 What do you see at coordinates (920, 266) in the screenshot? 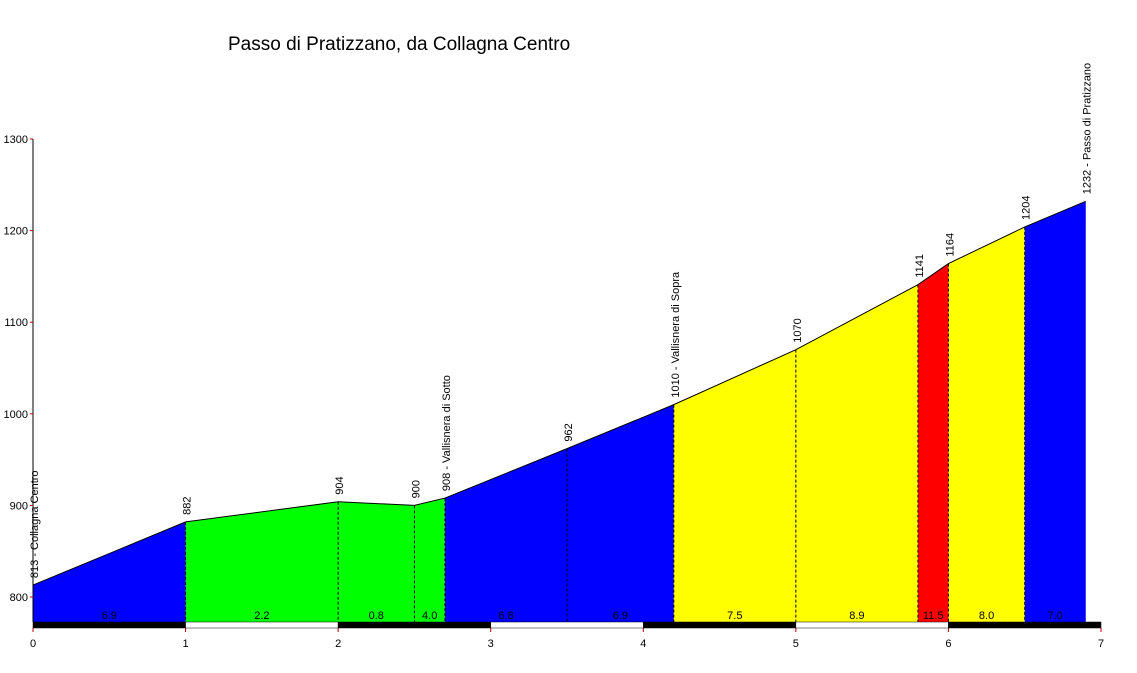
I see `point-label: 1141` at bounding box center [920, 266].